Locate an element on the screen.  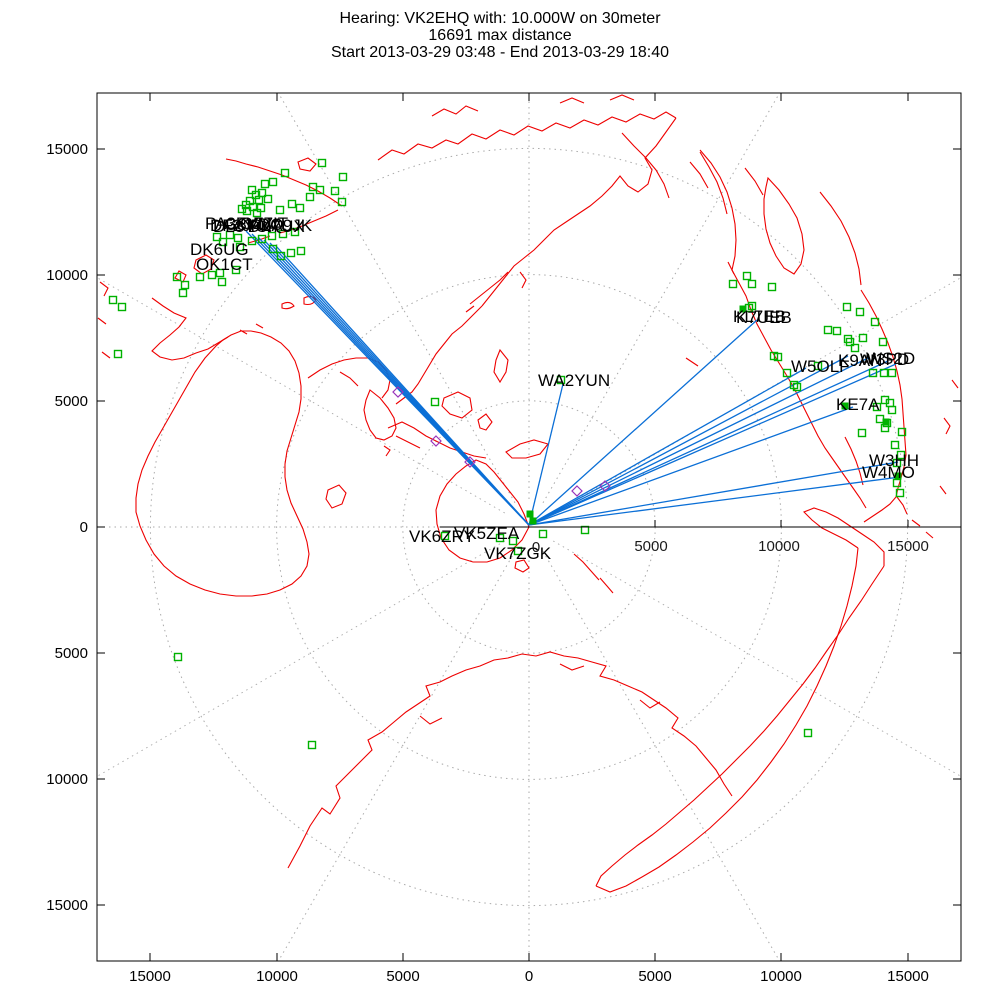
callsign-label: PA3FYM is located at coordinates (238, 223).